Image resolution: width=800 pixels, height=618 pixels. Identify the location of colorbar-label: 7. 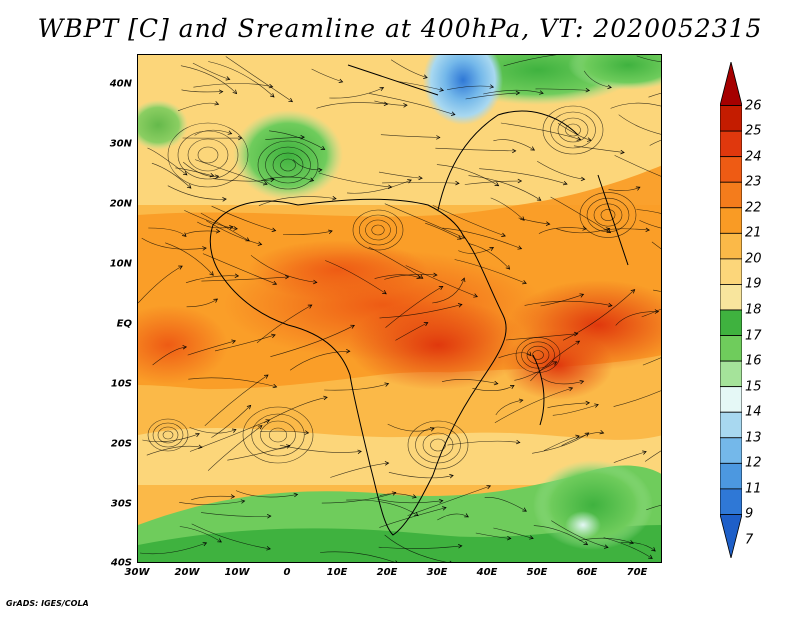
(749, 540).